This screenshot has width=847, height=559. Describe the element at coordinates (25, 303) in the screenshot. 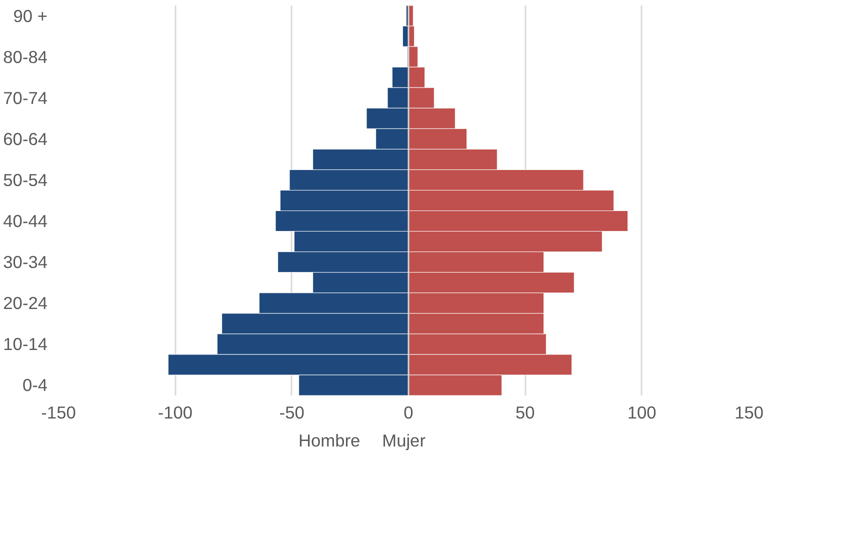

I see `y-tick-label: 20-24` at that location.